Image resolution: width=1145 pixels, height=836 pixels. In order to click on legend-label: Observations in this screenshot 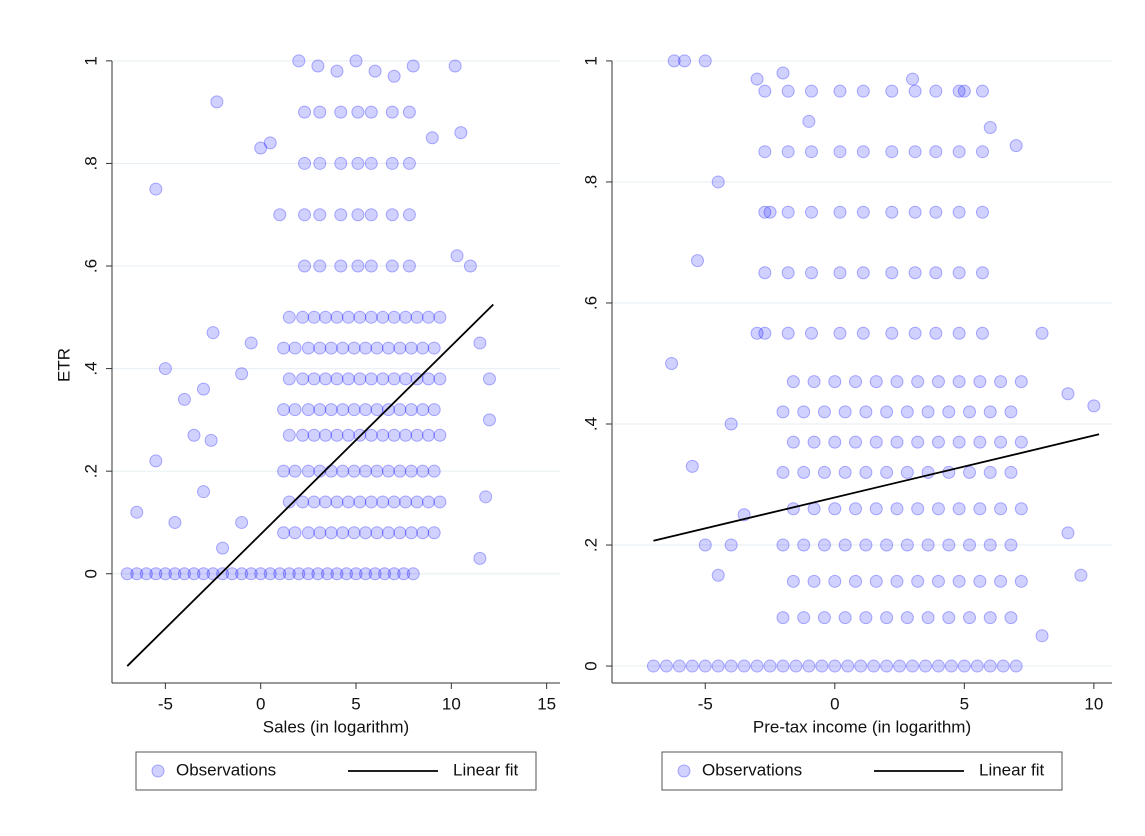, I will do `click(752, 769)`.